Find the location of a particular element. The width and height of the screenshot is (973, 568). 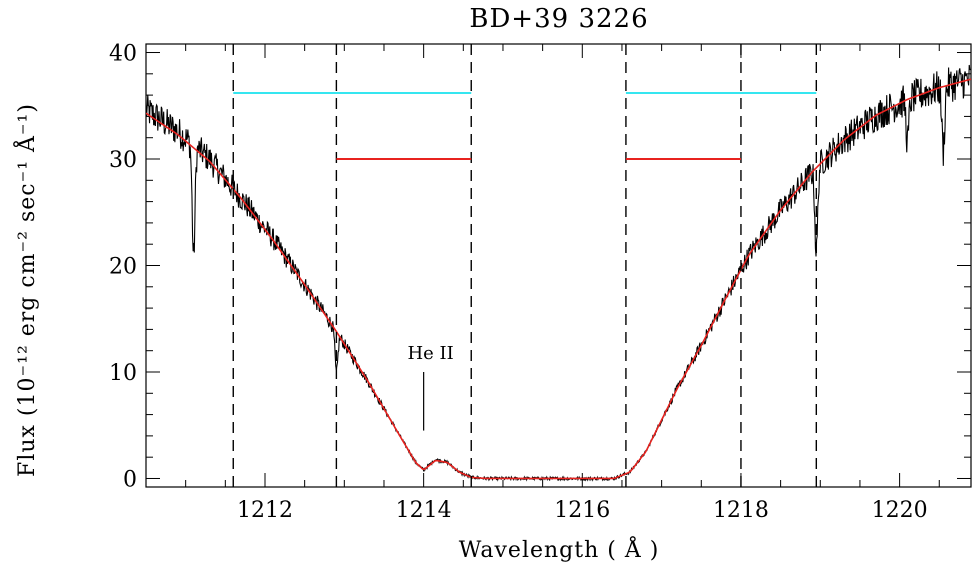

x-tick-label: 1216 is located at coordinates (582, 510).